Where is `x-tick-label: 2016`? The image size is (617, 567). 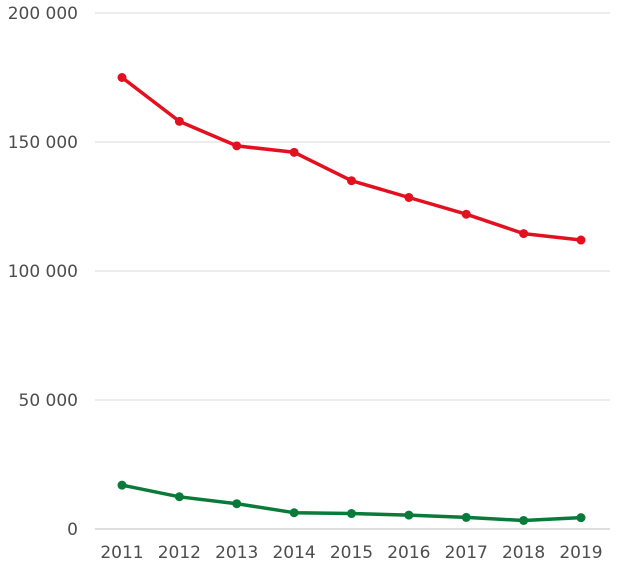 x-tick-label: 2016 is located at coordinates (408, 553).